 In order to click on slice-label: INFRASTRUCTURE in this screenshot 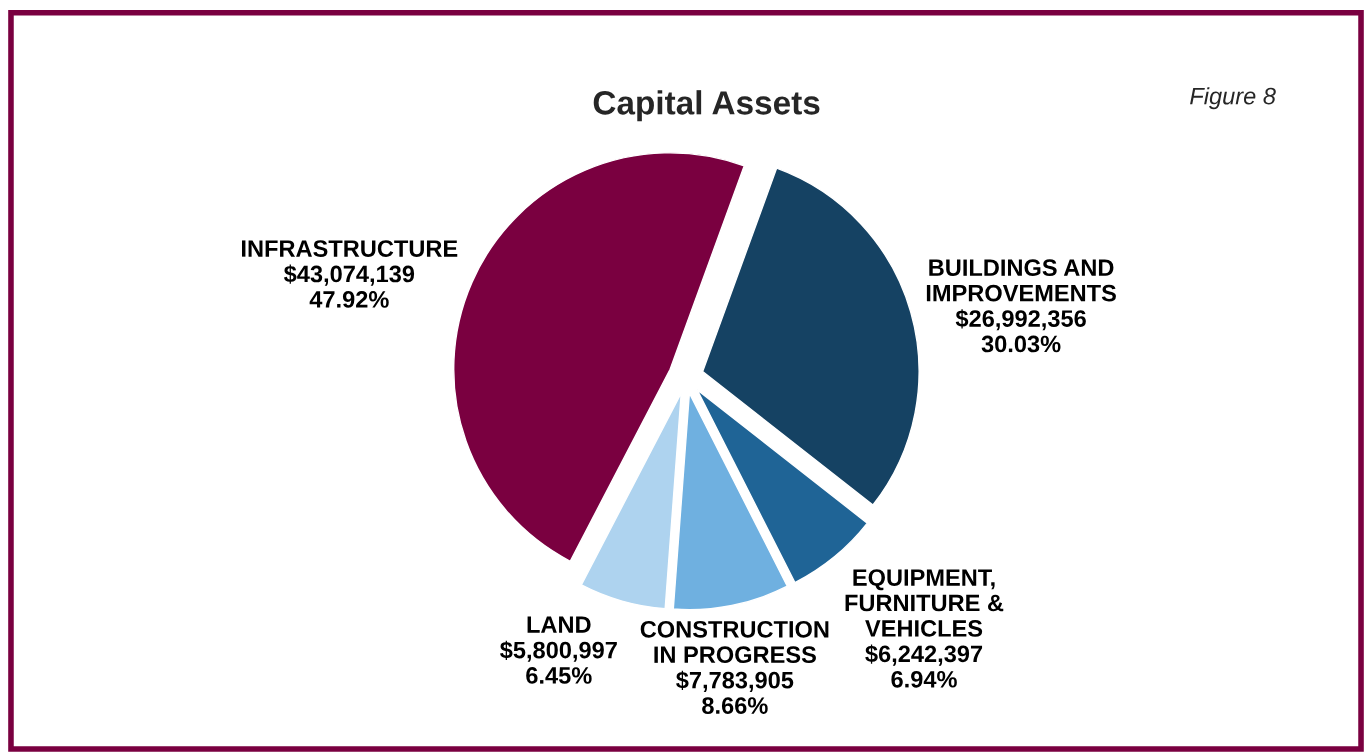, I will do `click(350, 248)`.